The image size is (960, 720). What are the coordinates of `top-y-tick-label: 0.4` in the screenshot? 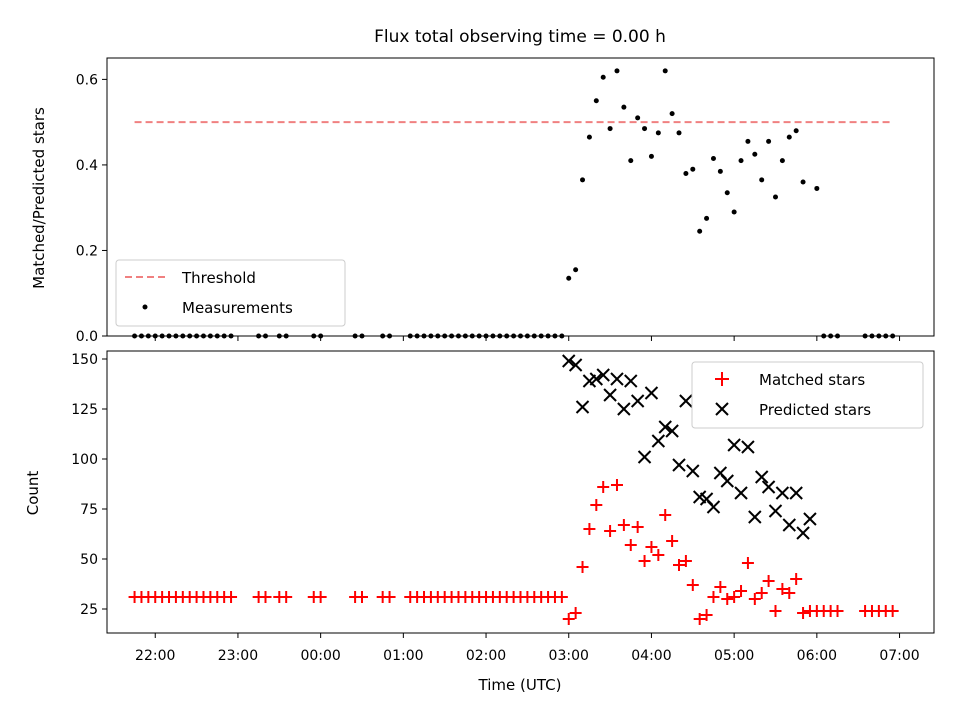 It's located at (87, 166).